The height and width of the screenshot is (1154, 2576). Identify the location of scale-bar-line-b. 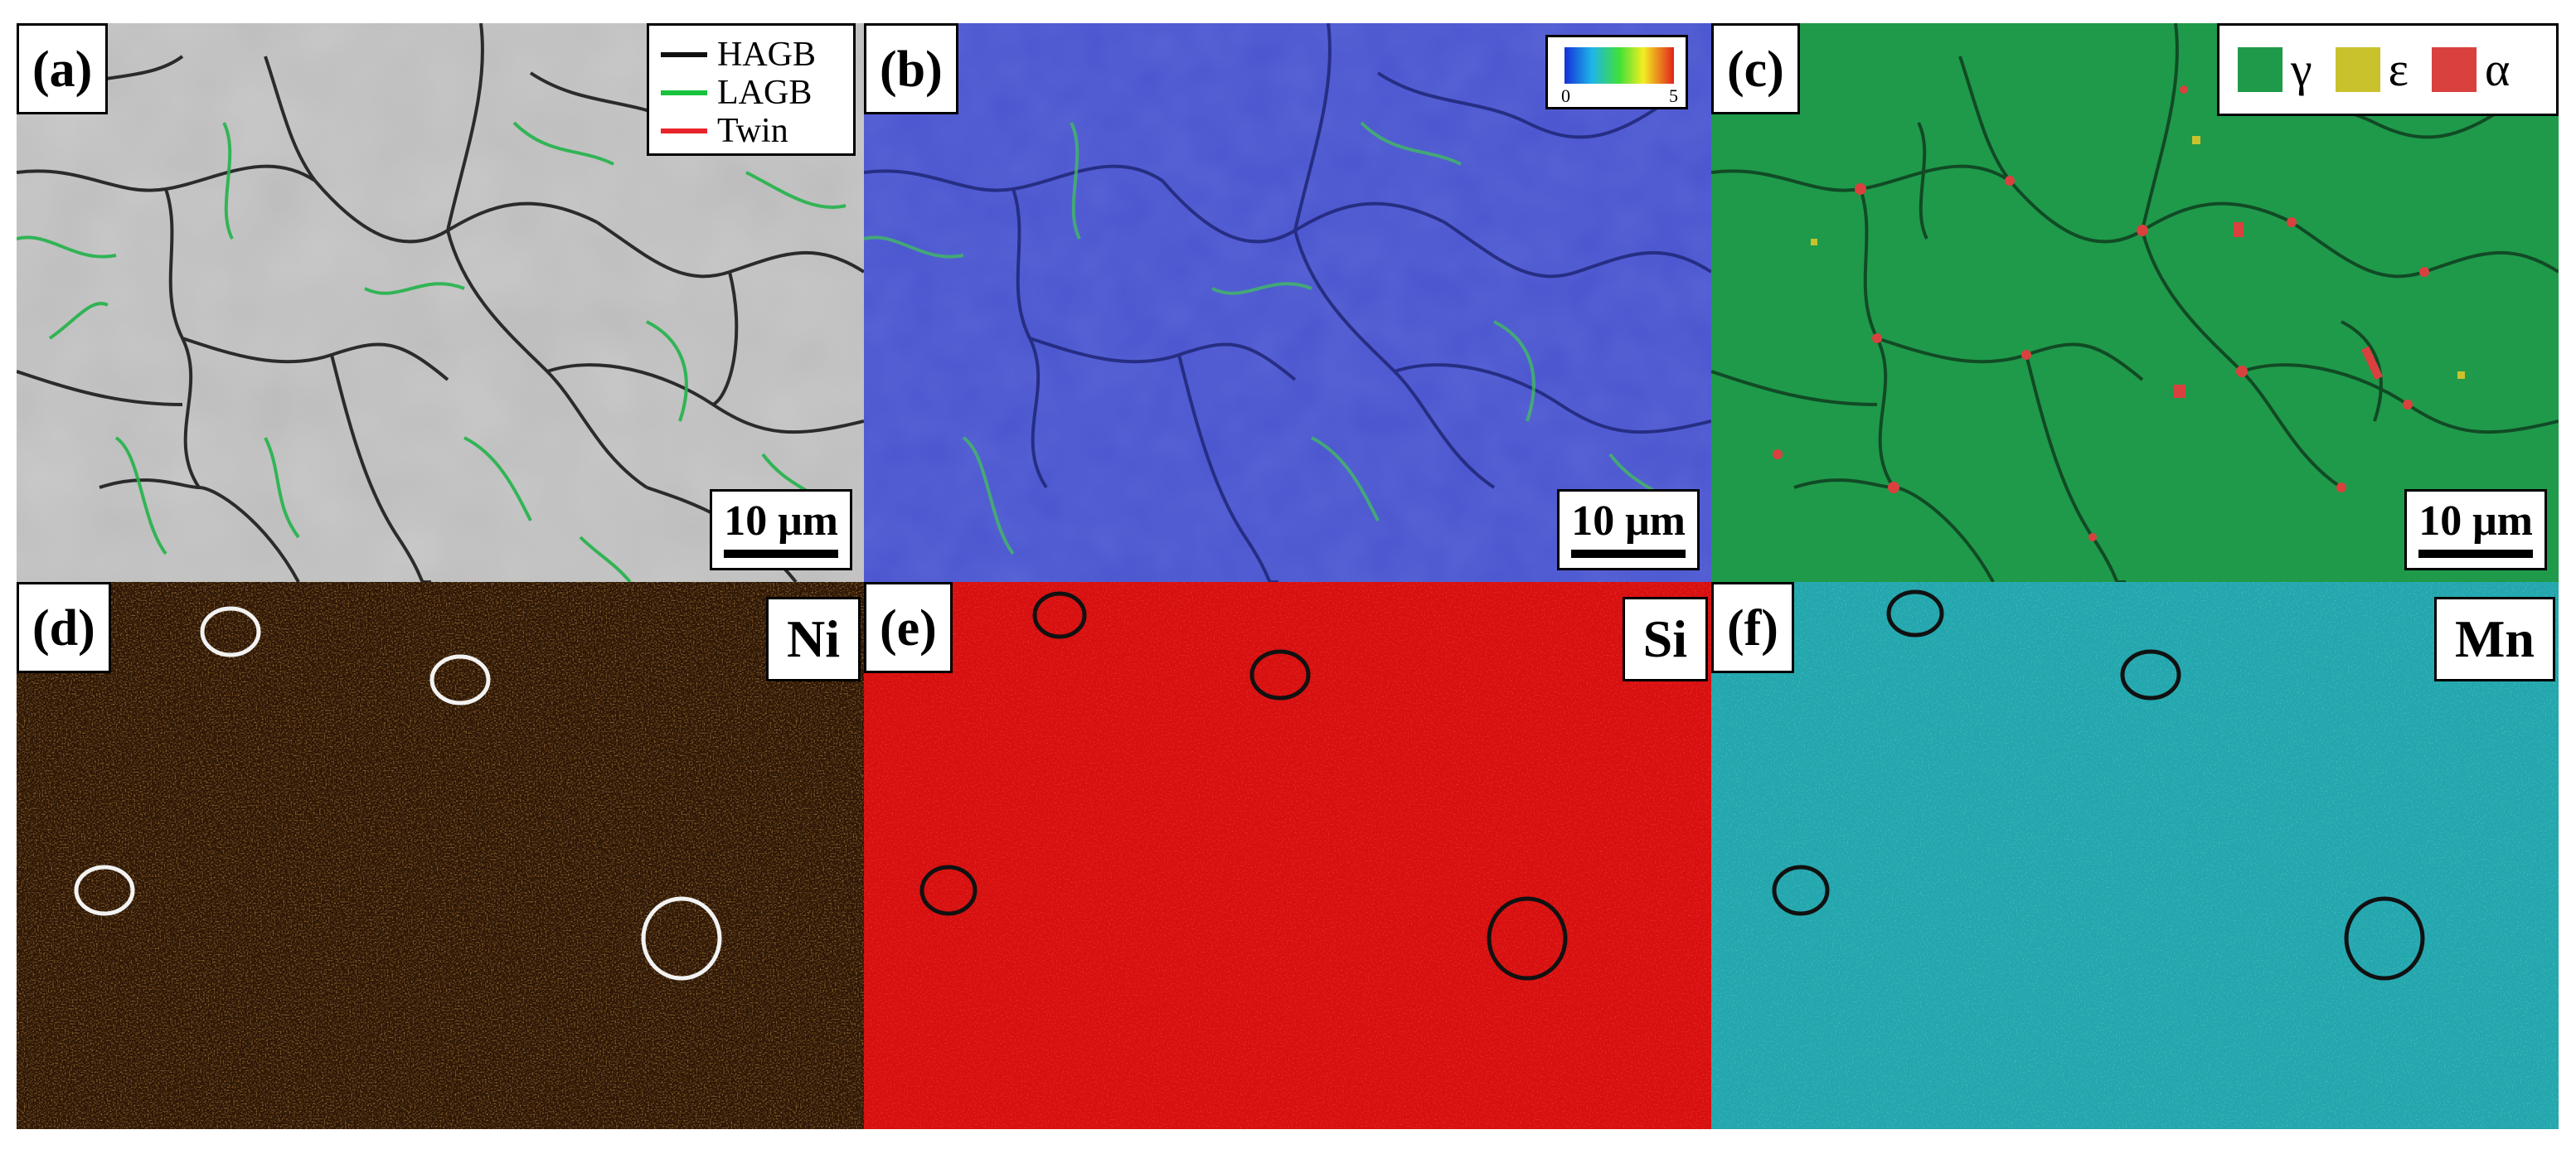
(1628, 554).